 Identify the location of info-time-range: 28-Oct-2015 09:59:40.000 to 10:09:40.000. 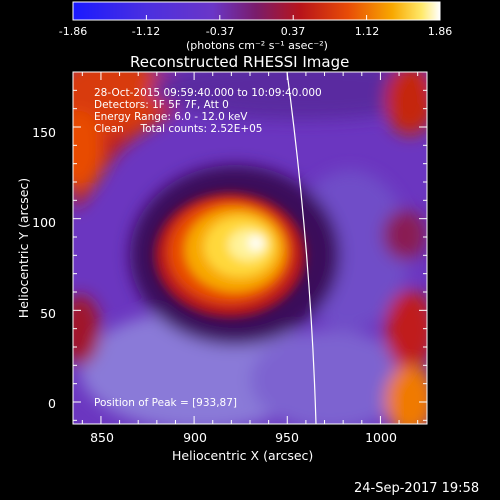
(208, 93).